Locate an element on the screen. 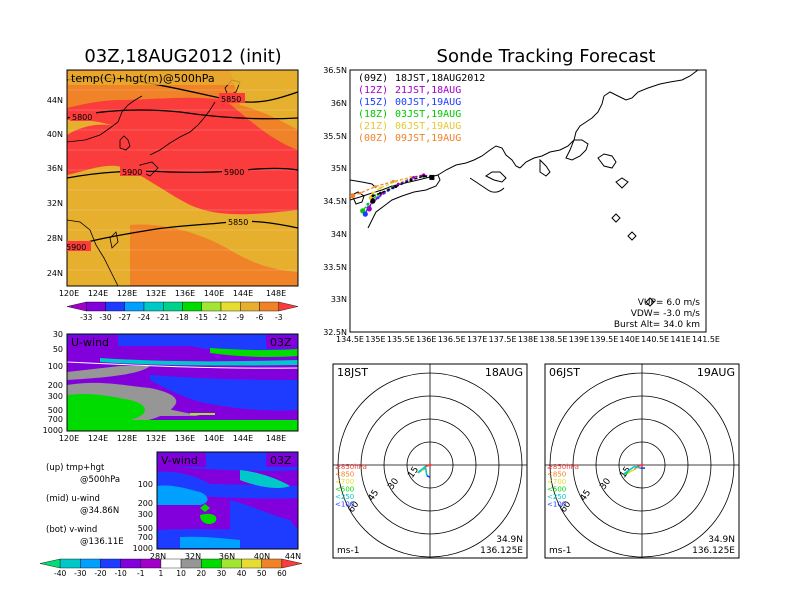  lon-label: 144E is located at coordinates (243, 293).